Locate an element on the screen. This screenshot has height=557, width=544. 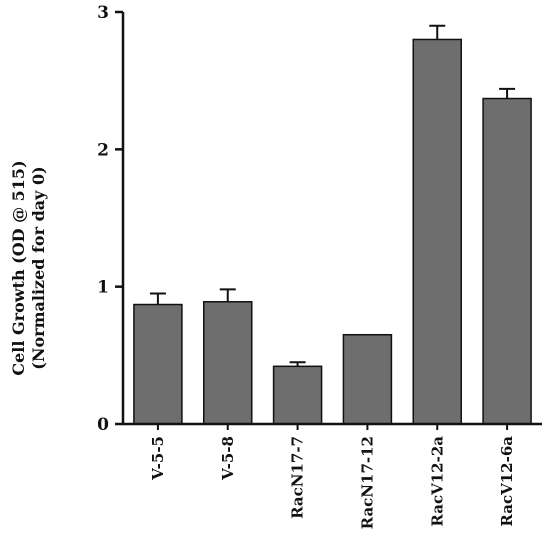
x-tick-label: V-5-5 is located at coordinates (158, 458).